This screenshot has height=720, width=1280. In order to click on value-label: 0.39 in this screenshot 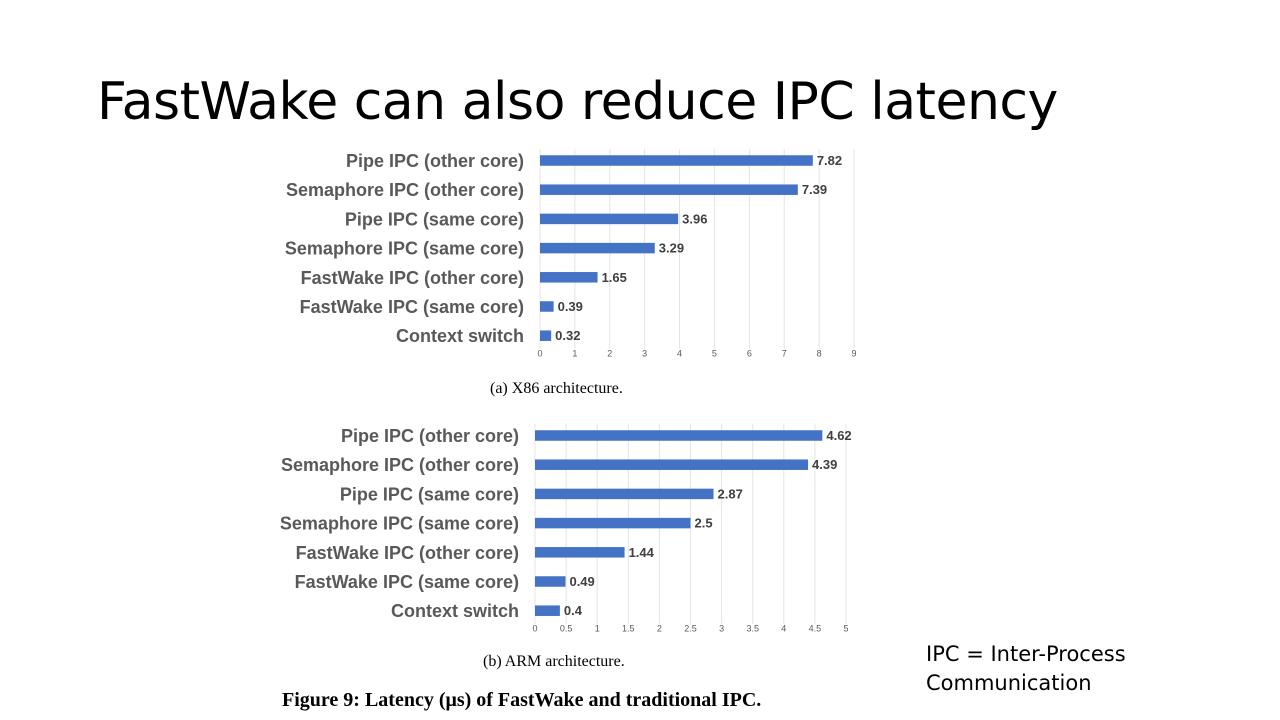, I will do `click(570, 306)`.